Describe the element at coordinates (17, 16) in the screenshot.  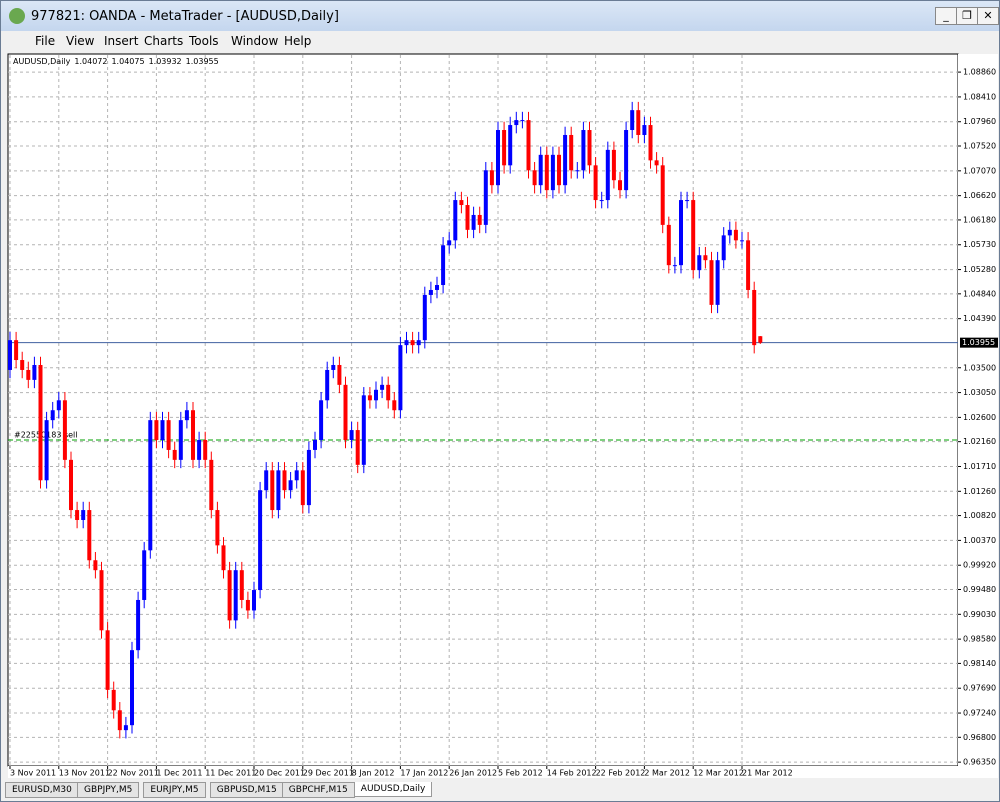
I see `app-icon` at that location.